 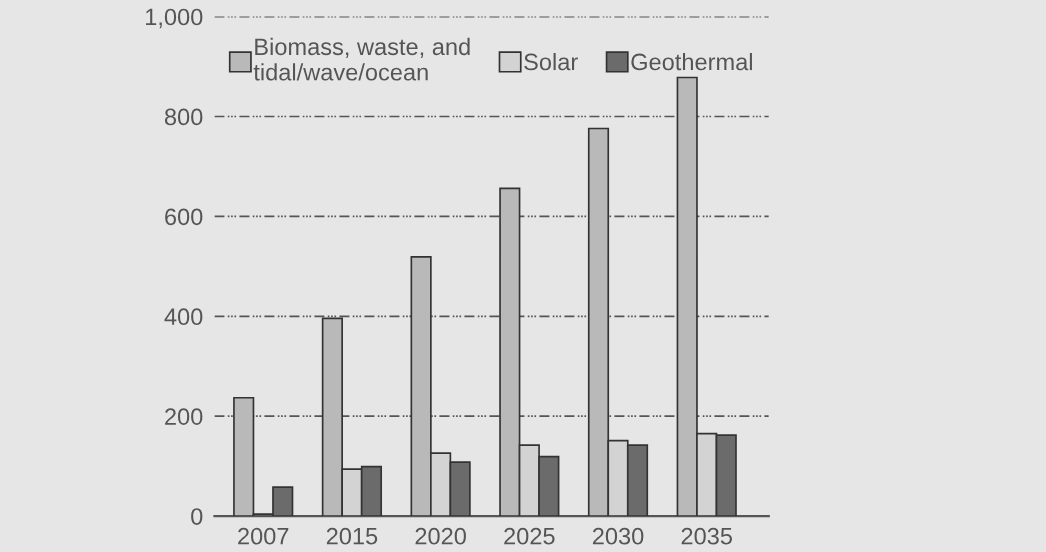 What do you see at coordinates (551, 61) in the screenshot?
I see `legend-label: Solar` at bounding box center [551, 61].